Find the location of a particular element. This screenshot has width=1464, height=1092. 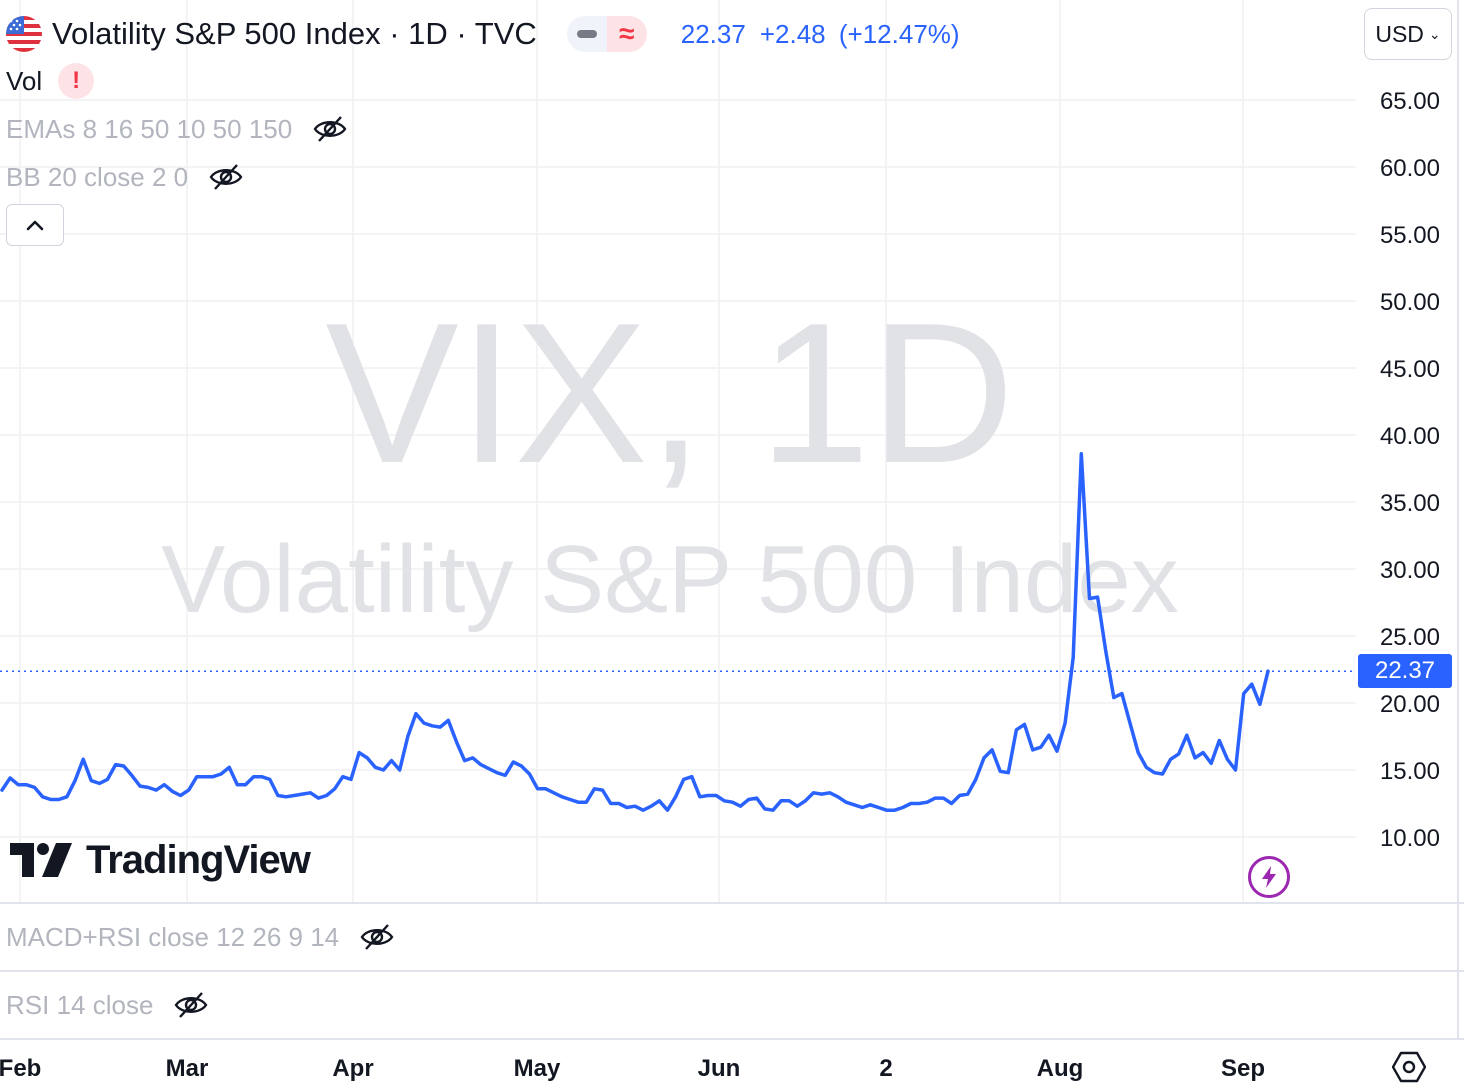

tradingview-logo-icon is located at coordinates (41, 860).